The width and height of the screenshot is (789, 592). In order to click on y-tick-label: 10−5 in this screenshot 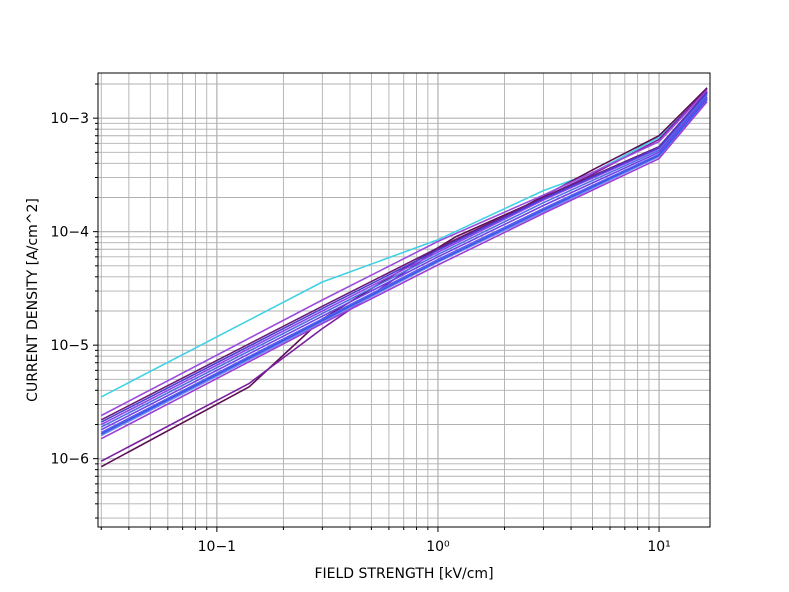, I will do `click(70, 346)`.